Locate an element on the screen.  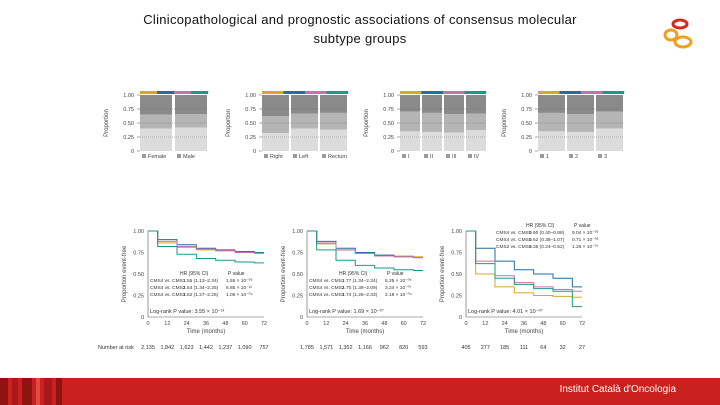
km1-xtick: 72 is located at coordinates (264, 324).